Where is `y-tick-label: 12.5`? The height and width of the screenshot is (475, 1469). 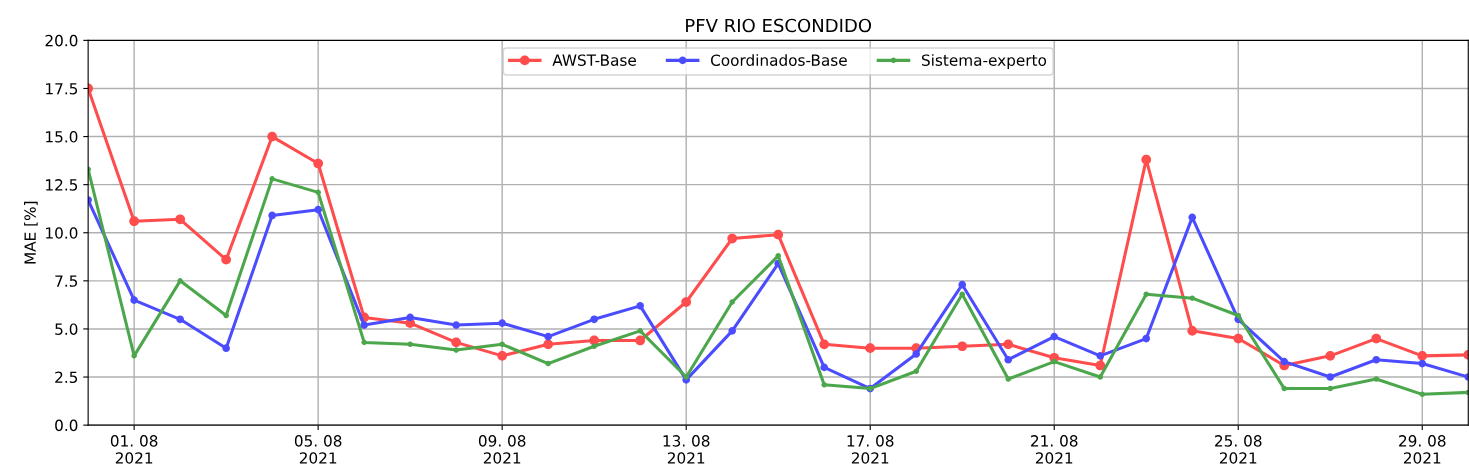
y-tick-label: 12.5 is located at coordinates (62, 185).